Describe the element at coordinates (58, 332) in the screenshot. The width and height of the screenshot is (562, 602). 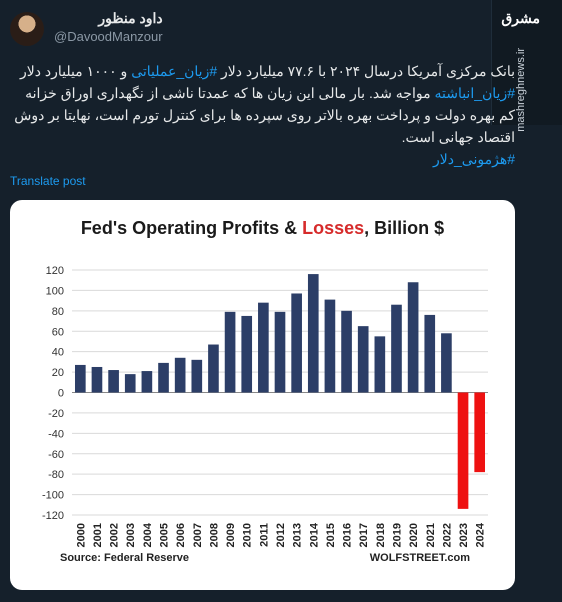
I see `y-tick-label: 60` at that location.